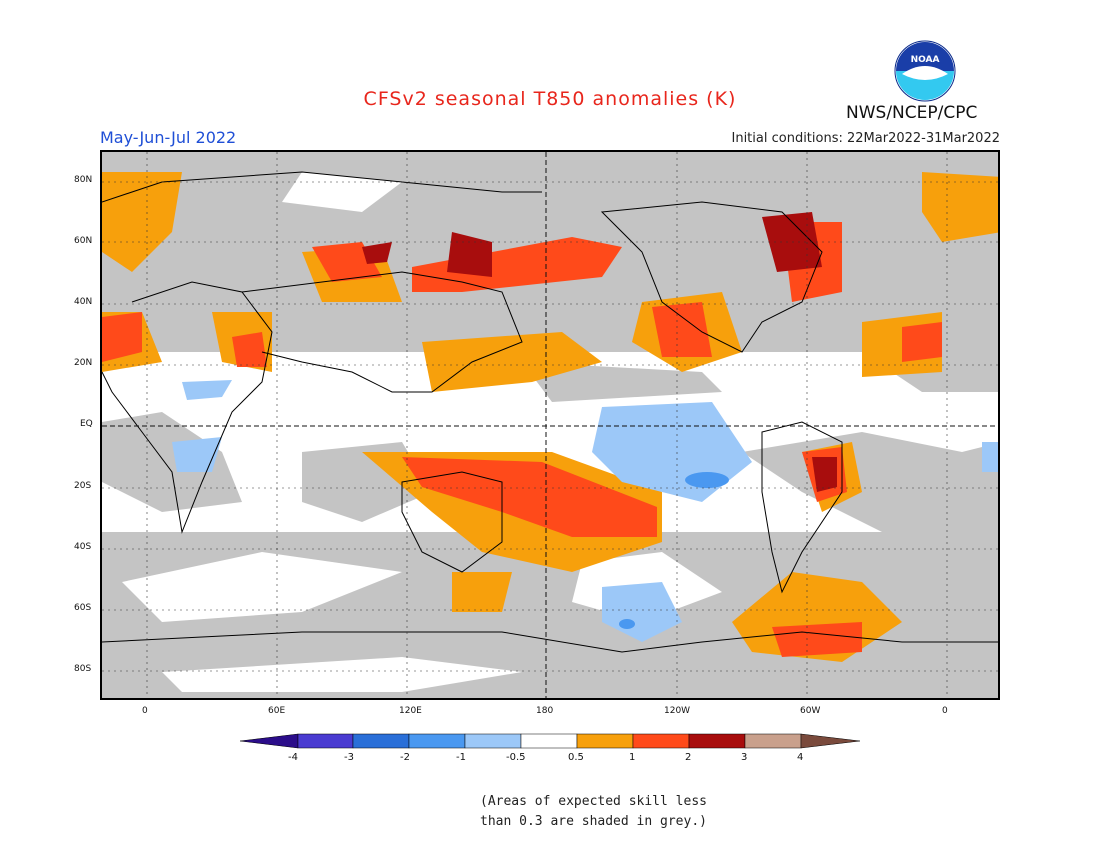  I want to click on lon-label: 180, so click(545, 711).